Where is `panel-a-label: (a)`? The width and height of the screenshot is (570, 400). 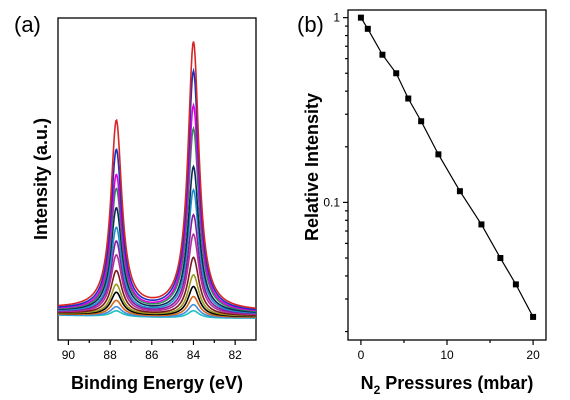
panel-a-label: (a) is located at coordinates (27, 24).